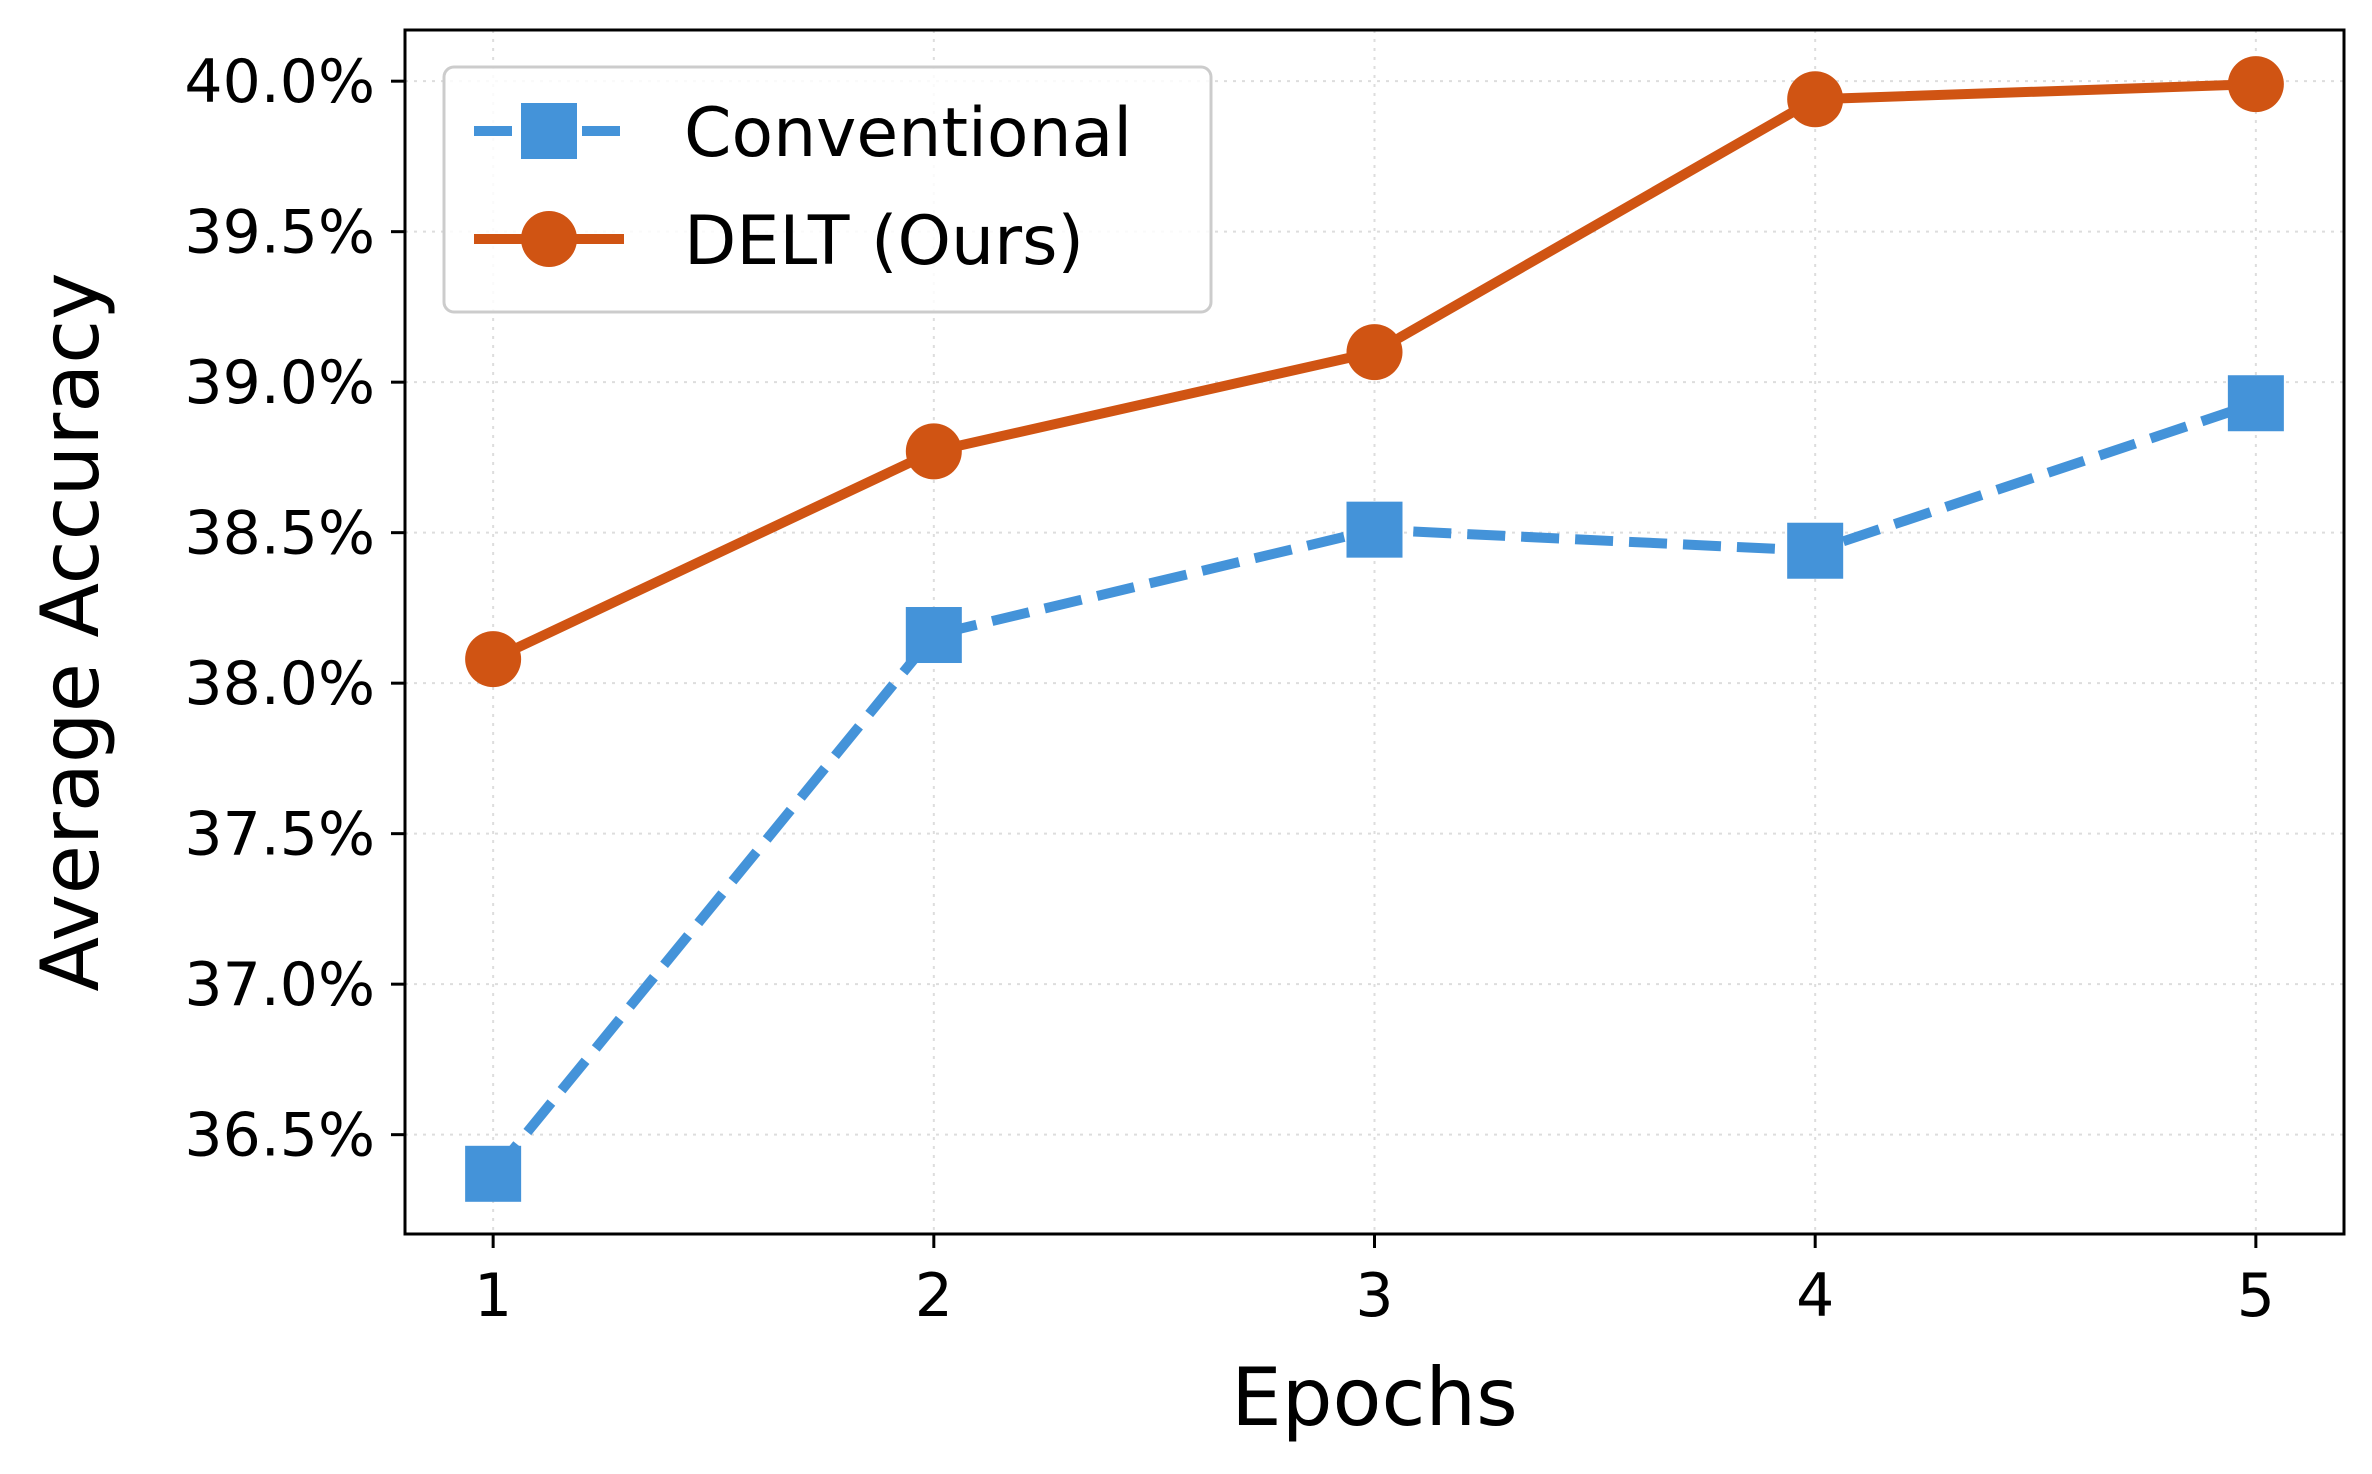  I want to click on legend-label: Conventional, so click(908, 133).